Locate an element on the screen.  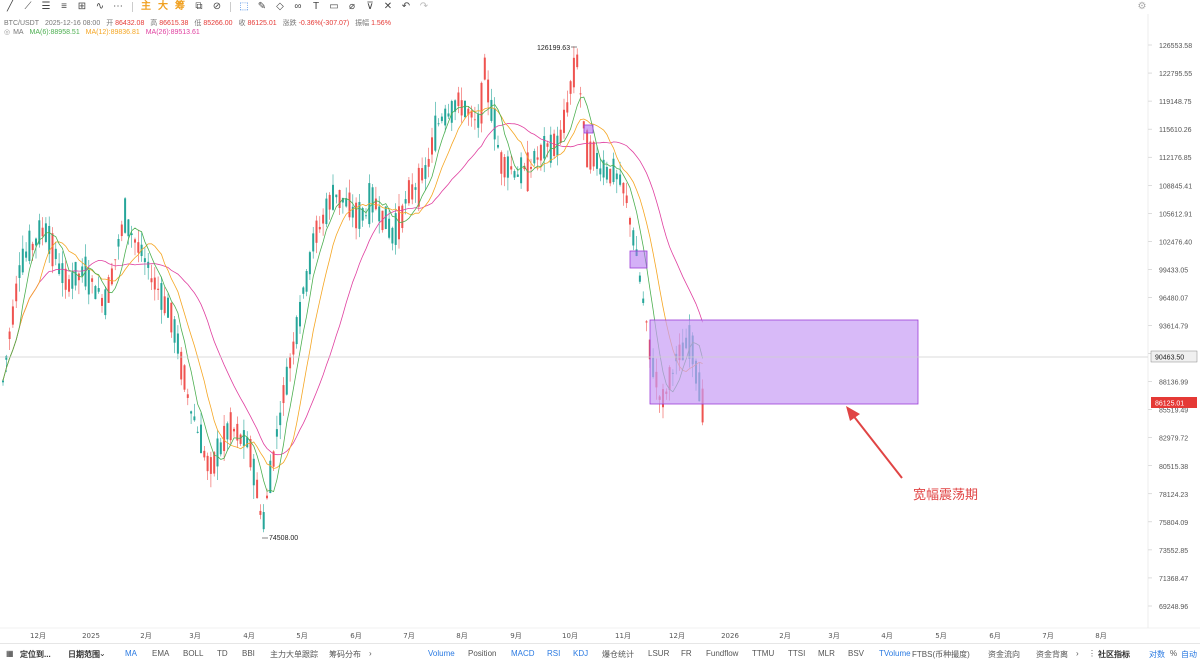
chevron-down-icon: ⌄ is located at coordinates (102, 653).